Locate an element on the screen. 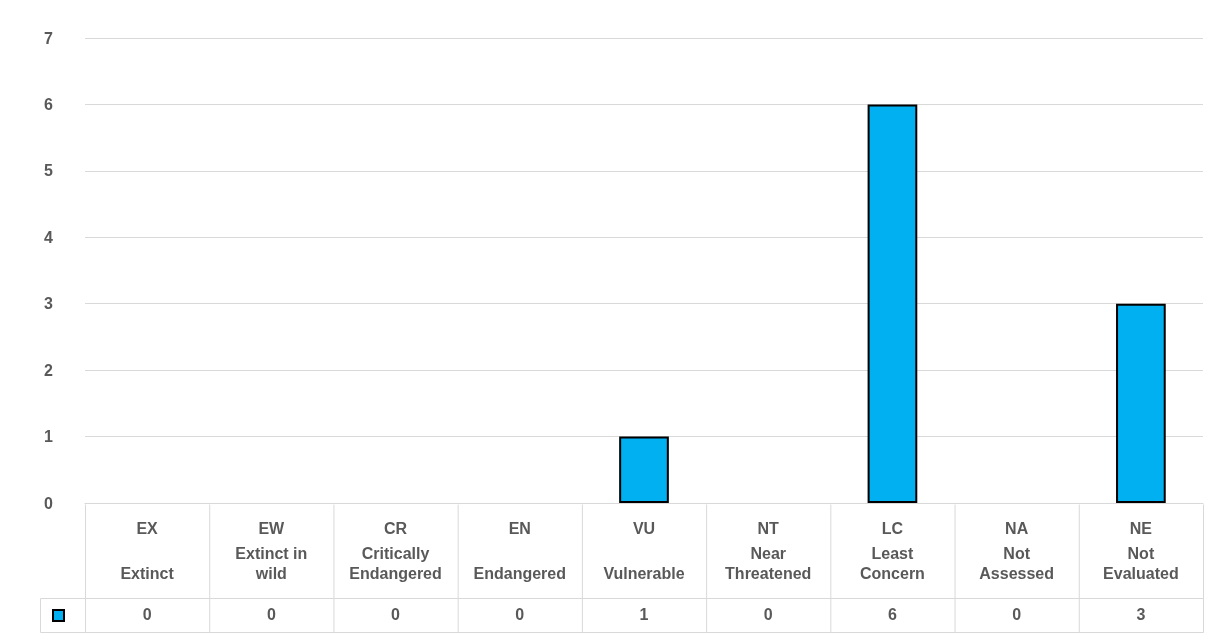  x-tick-label: NT Near Threatened is located at coordinates (768, 550).